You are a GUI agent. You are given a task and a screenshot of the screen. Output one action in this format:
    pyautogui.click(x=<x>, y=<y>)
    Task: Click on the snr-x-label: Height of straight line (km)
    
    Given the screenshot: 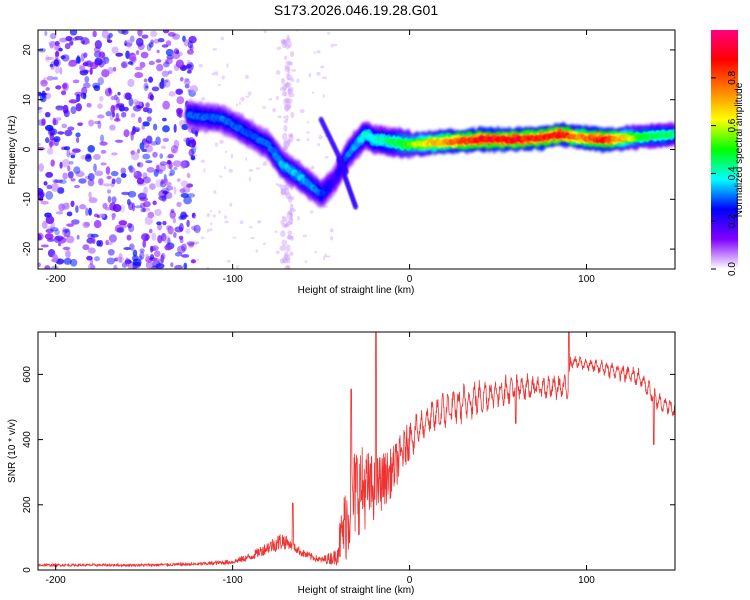 What is the action you would take?
    pyautogui.click(x=356, y=590)
    